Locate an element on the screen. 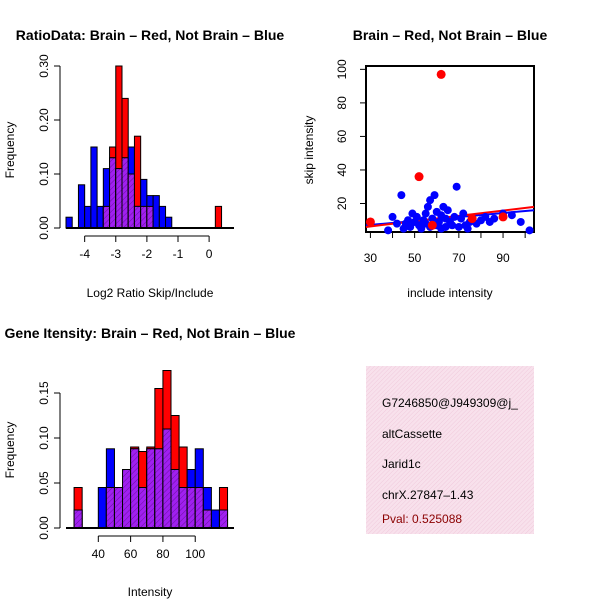 This screenshot has height=600, width=600. x-tick-label: 80 is located at coordinates (163, 554).